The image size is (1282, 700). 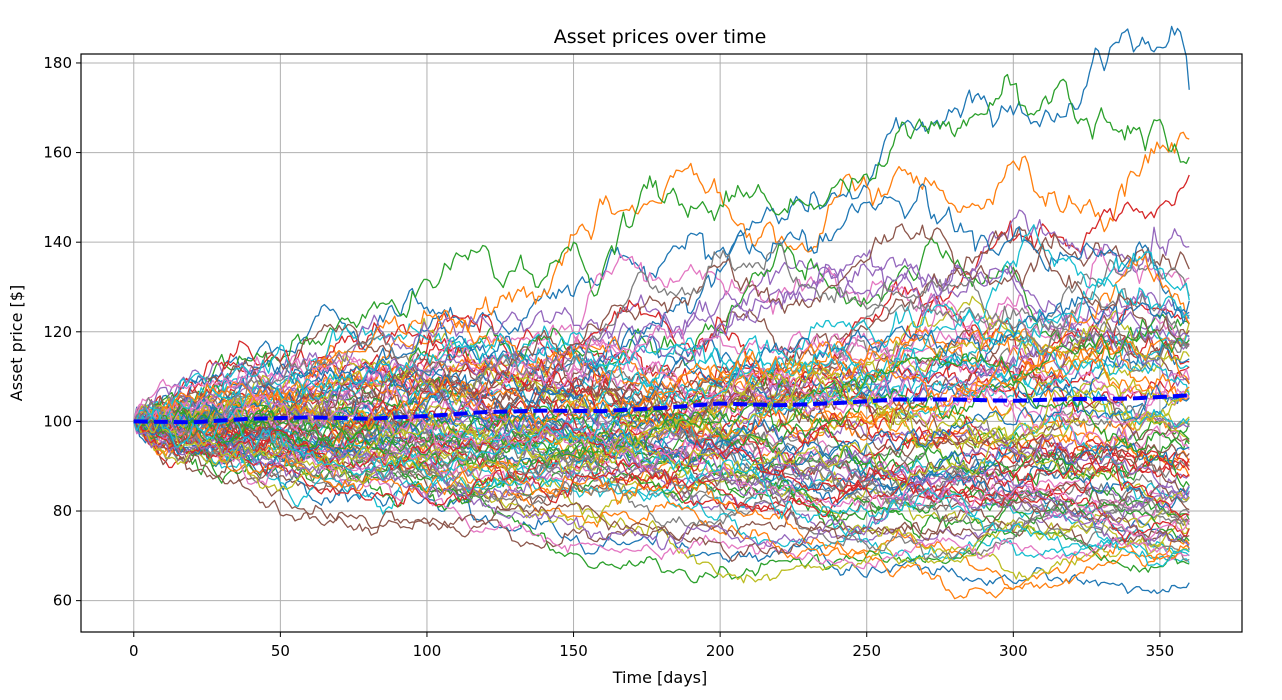 I want to click on y-tick-label: 120, so click(x=57, y=332).